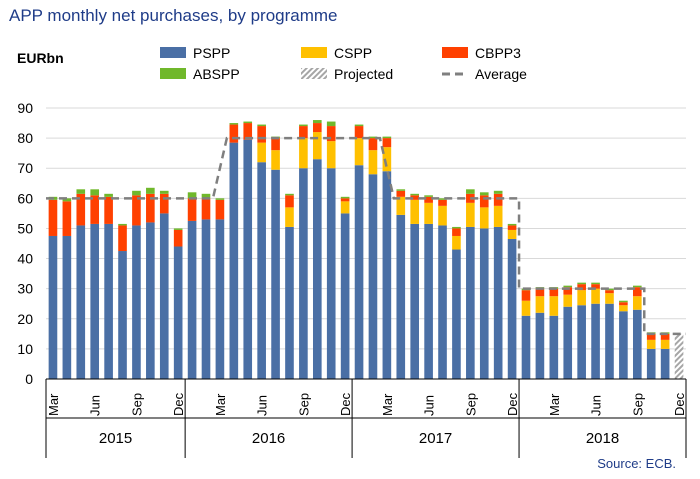 Image resolution: width=700 pixels, height=479 pixels. I want to click on legend-label-projected: Projected, so click(363, 74).